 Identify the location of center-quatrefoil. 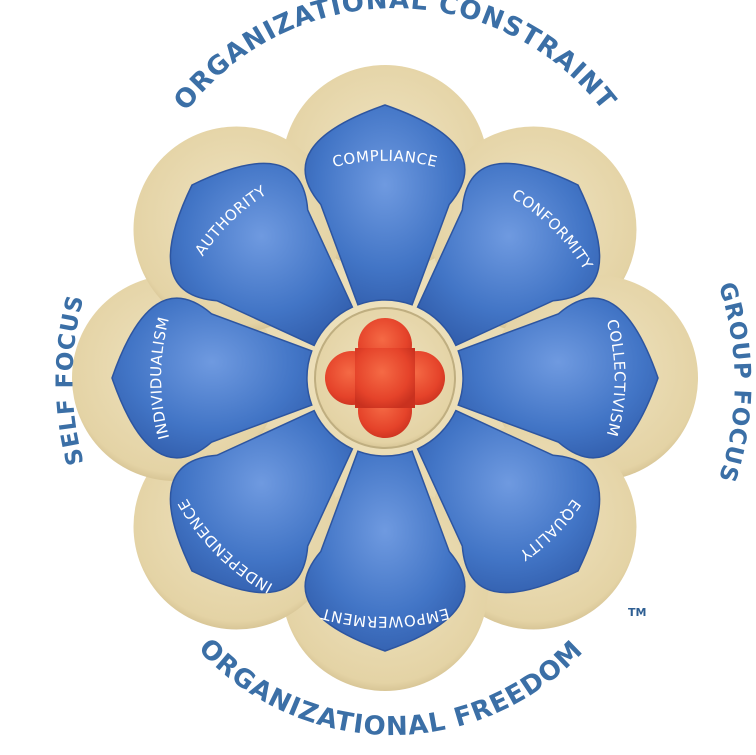
(385, 378).